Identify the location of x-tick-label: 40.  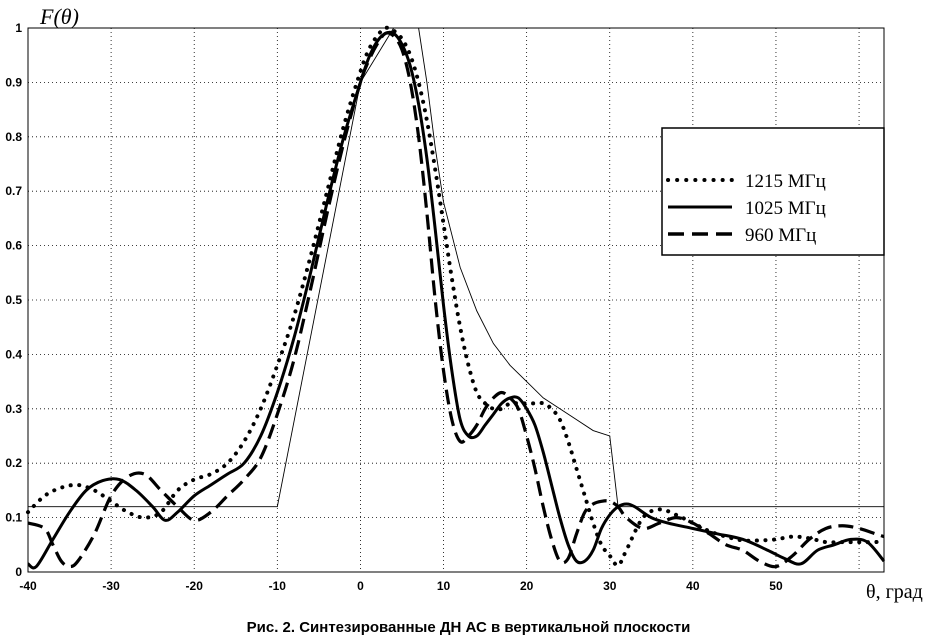
(693, 586).